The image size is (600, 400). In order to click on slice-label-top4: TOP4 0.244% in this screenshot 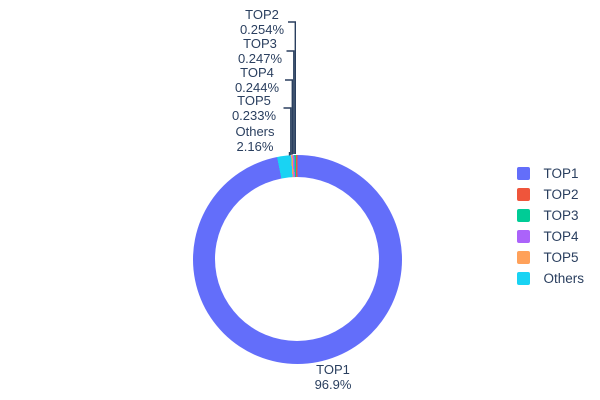, I will do `click(257, 80)`.